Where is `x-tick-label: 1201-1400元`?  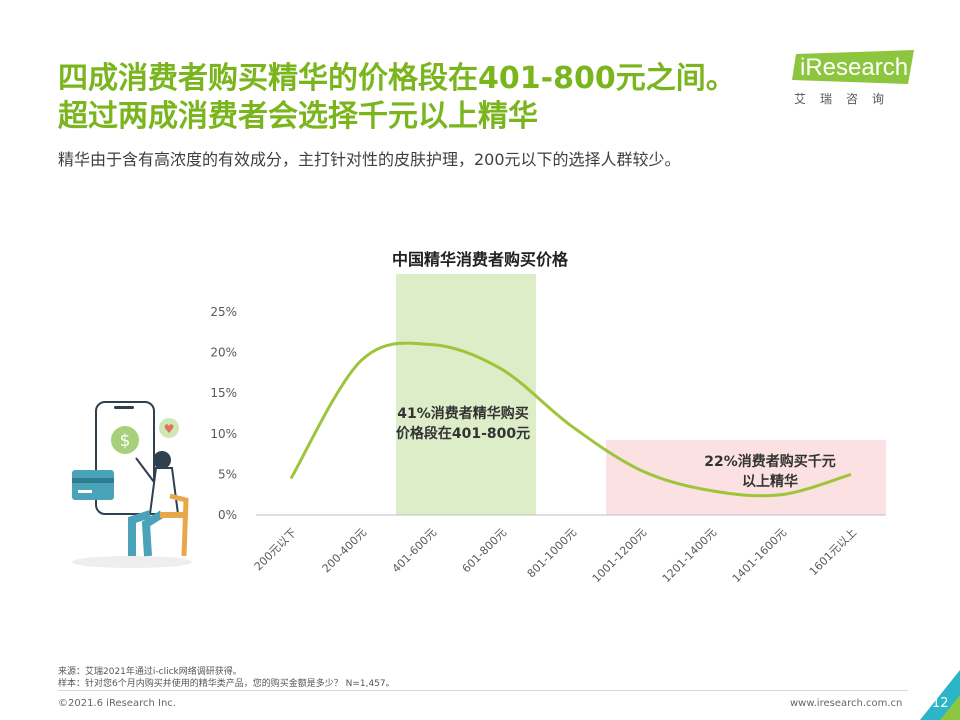 x-tick-label: 1201-1400元 is located at coordinates (689, 555).